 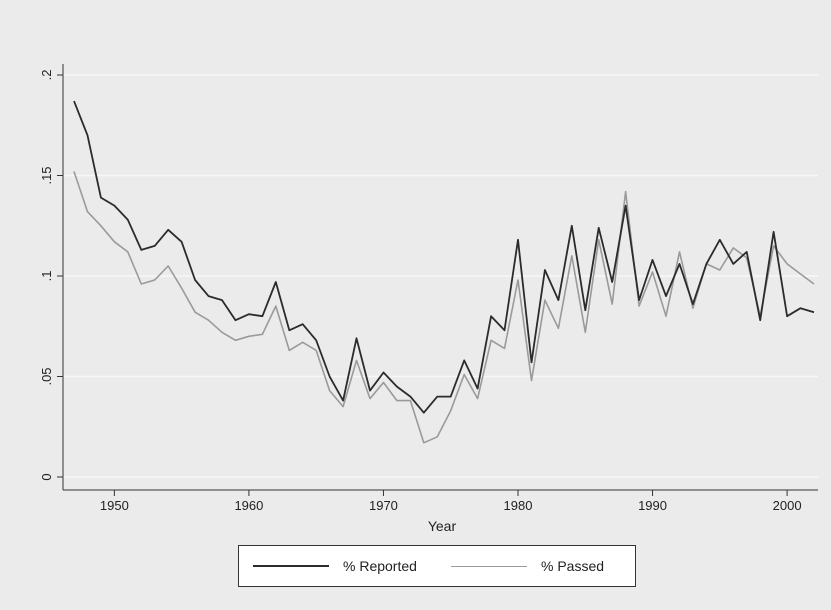 I want to click on x-tick-label: 1980, so click(x=518, y=505).